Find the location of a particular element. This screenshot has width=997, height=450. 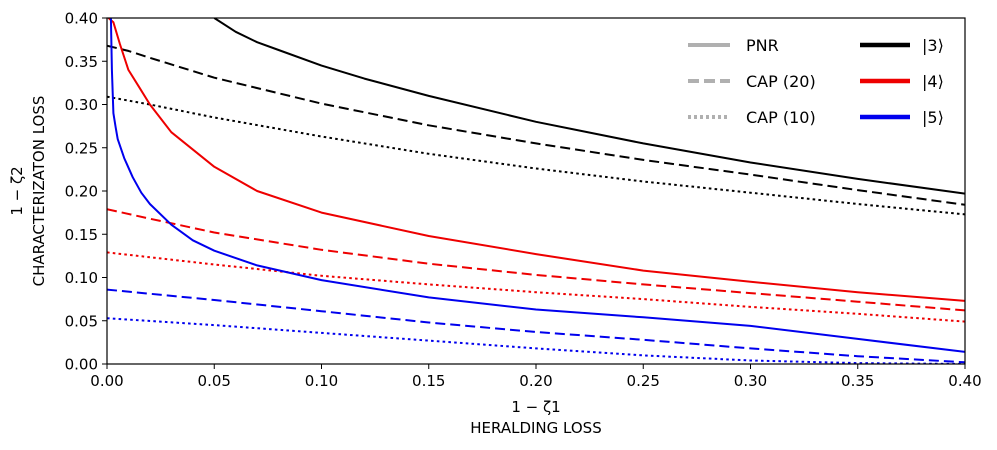

y-tick-label: 0.40 is located at coordinates (81, 19).